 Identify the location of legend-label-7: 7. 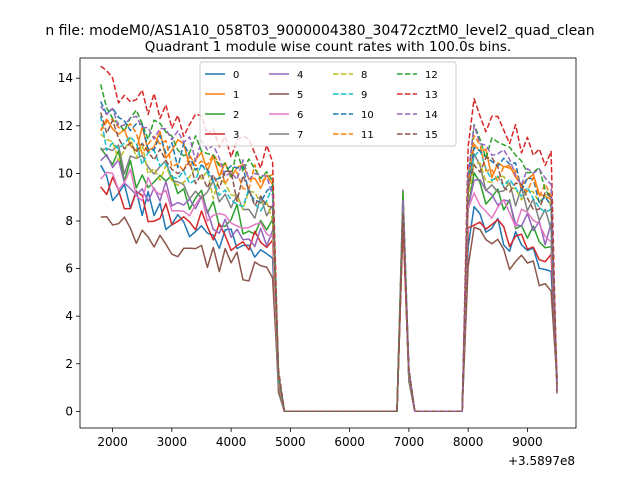
(300, 135).